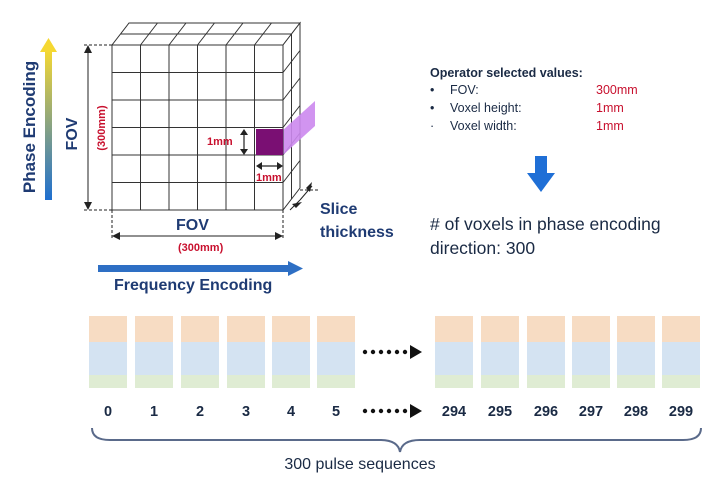 The width and height of the screenshot is (720, 485). I want to click on operator-values-title: Operator selected values:, so click(506, 73).